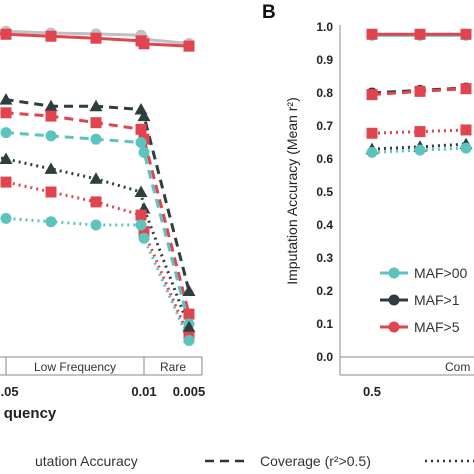 This screenshot has height=474, width=474. Describe the element at coordinates (437, 327) in the screenshot. I see `legend-label: MAF>5` at that location.